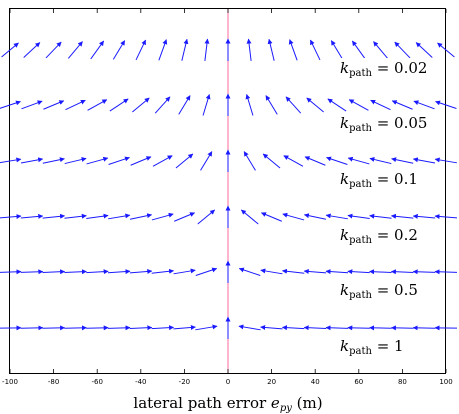 The image size is (459, 414). Describe the element at coordinates (315, 382) in the screenshot. I see `x-tick-label: 40` at that location.